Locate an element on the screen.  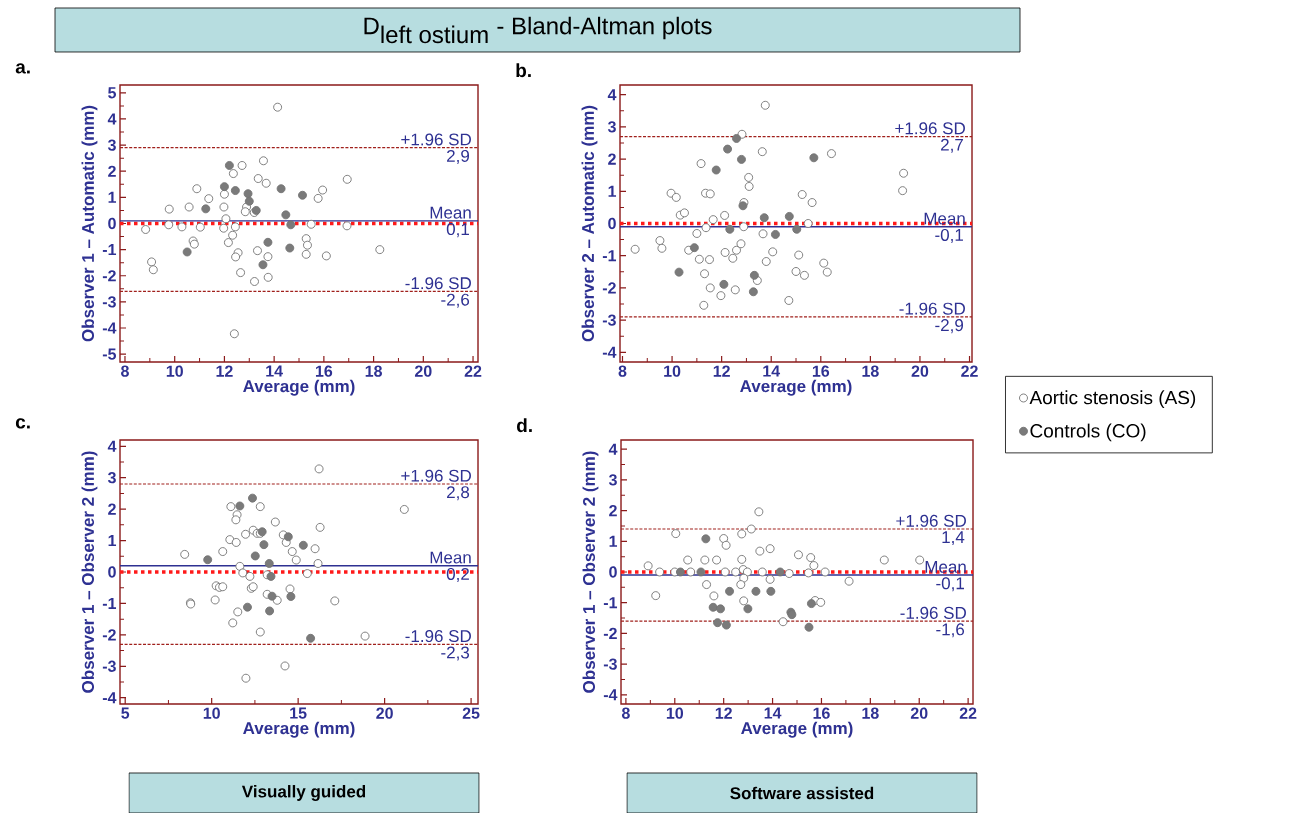
x-tick-label: 5 is located at coordinates (125, 713).